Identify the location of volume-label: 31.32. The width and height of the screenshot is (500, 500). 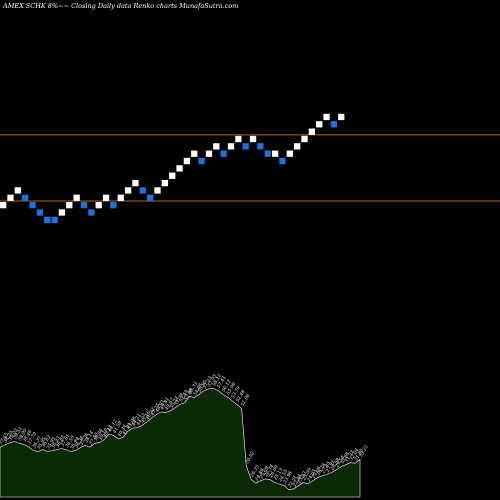
(350, 456).